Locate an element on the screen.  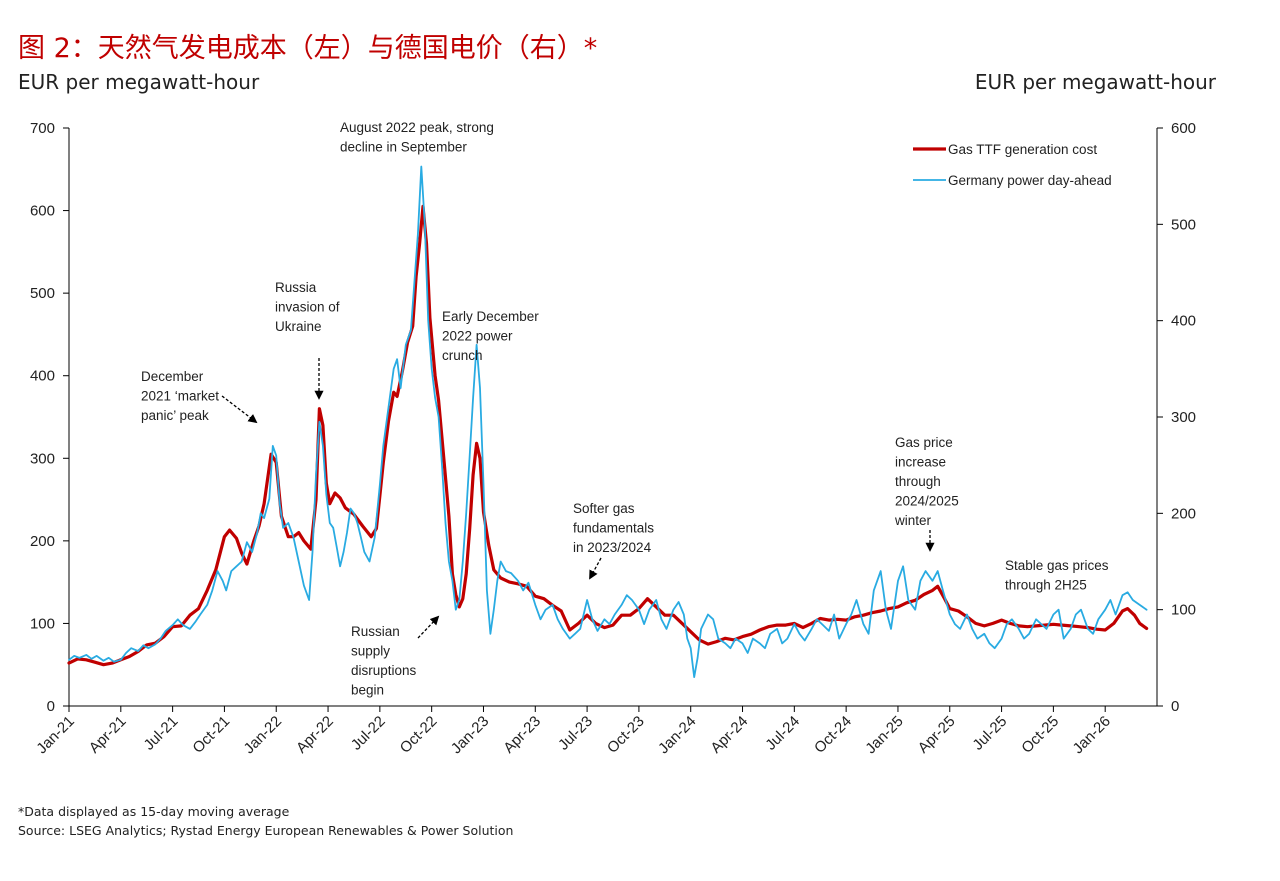
y-left-tick-label: 400 is located at coordinates (42, 376).